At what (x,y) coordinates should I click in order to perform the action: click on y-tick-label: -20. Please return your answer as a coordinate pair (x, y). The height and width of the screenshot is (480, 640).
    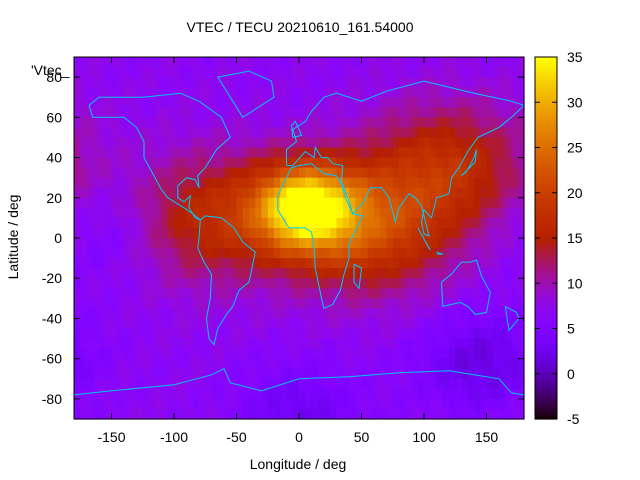
    Looking at the image, I should click on (52, 278).